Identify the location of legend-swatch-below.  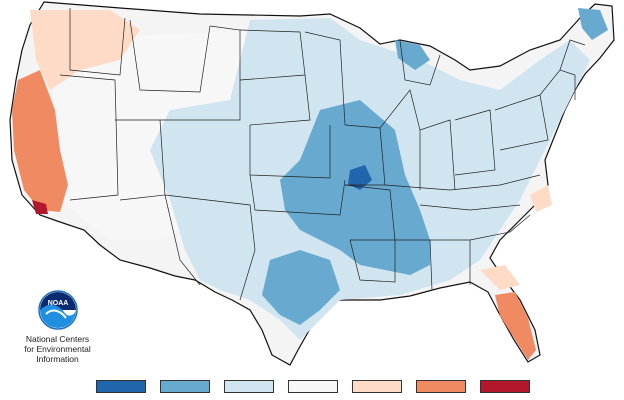
(185, 386).